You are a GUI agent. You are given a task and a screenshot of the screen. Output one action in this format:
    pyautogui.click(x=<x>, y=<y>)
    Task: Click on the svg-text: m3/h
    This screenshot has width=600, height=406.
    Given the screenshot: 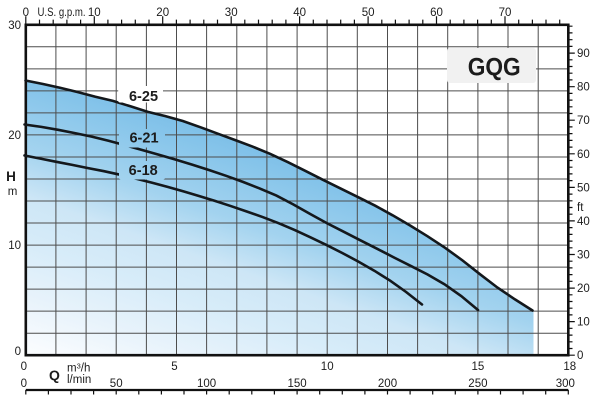 What is the action you would take?
    pyautogui.click(x=78, y=367)
    